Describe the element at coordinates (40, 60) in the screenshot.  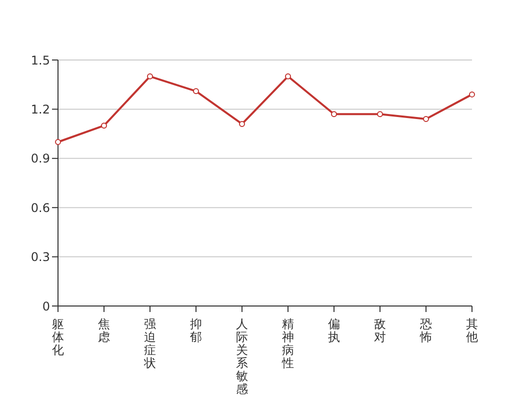
I see `y-tick-label: 1.5` at that location.